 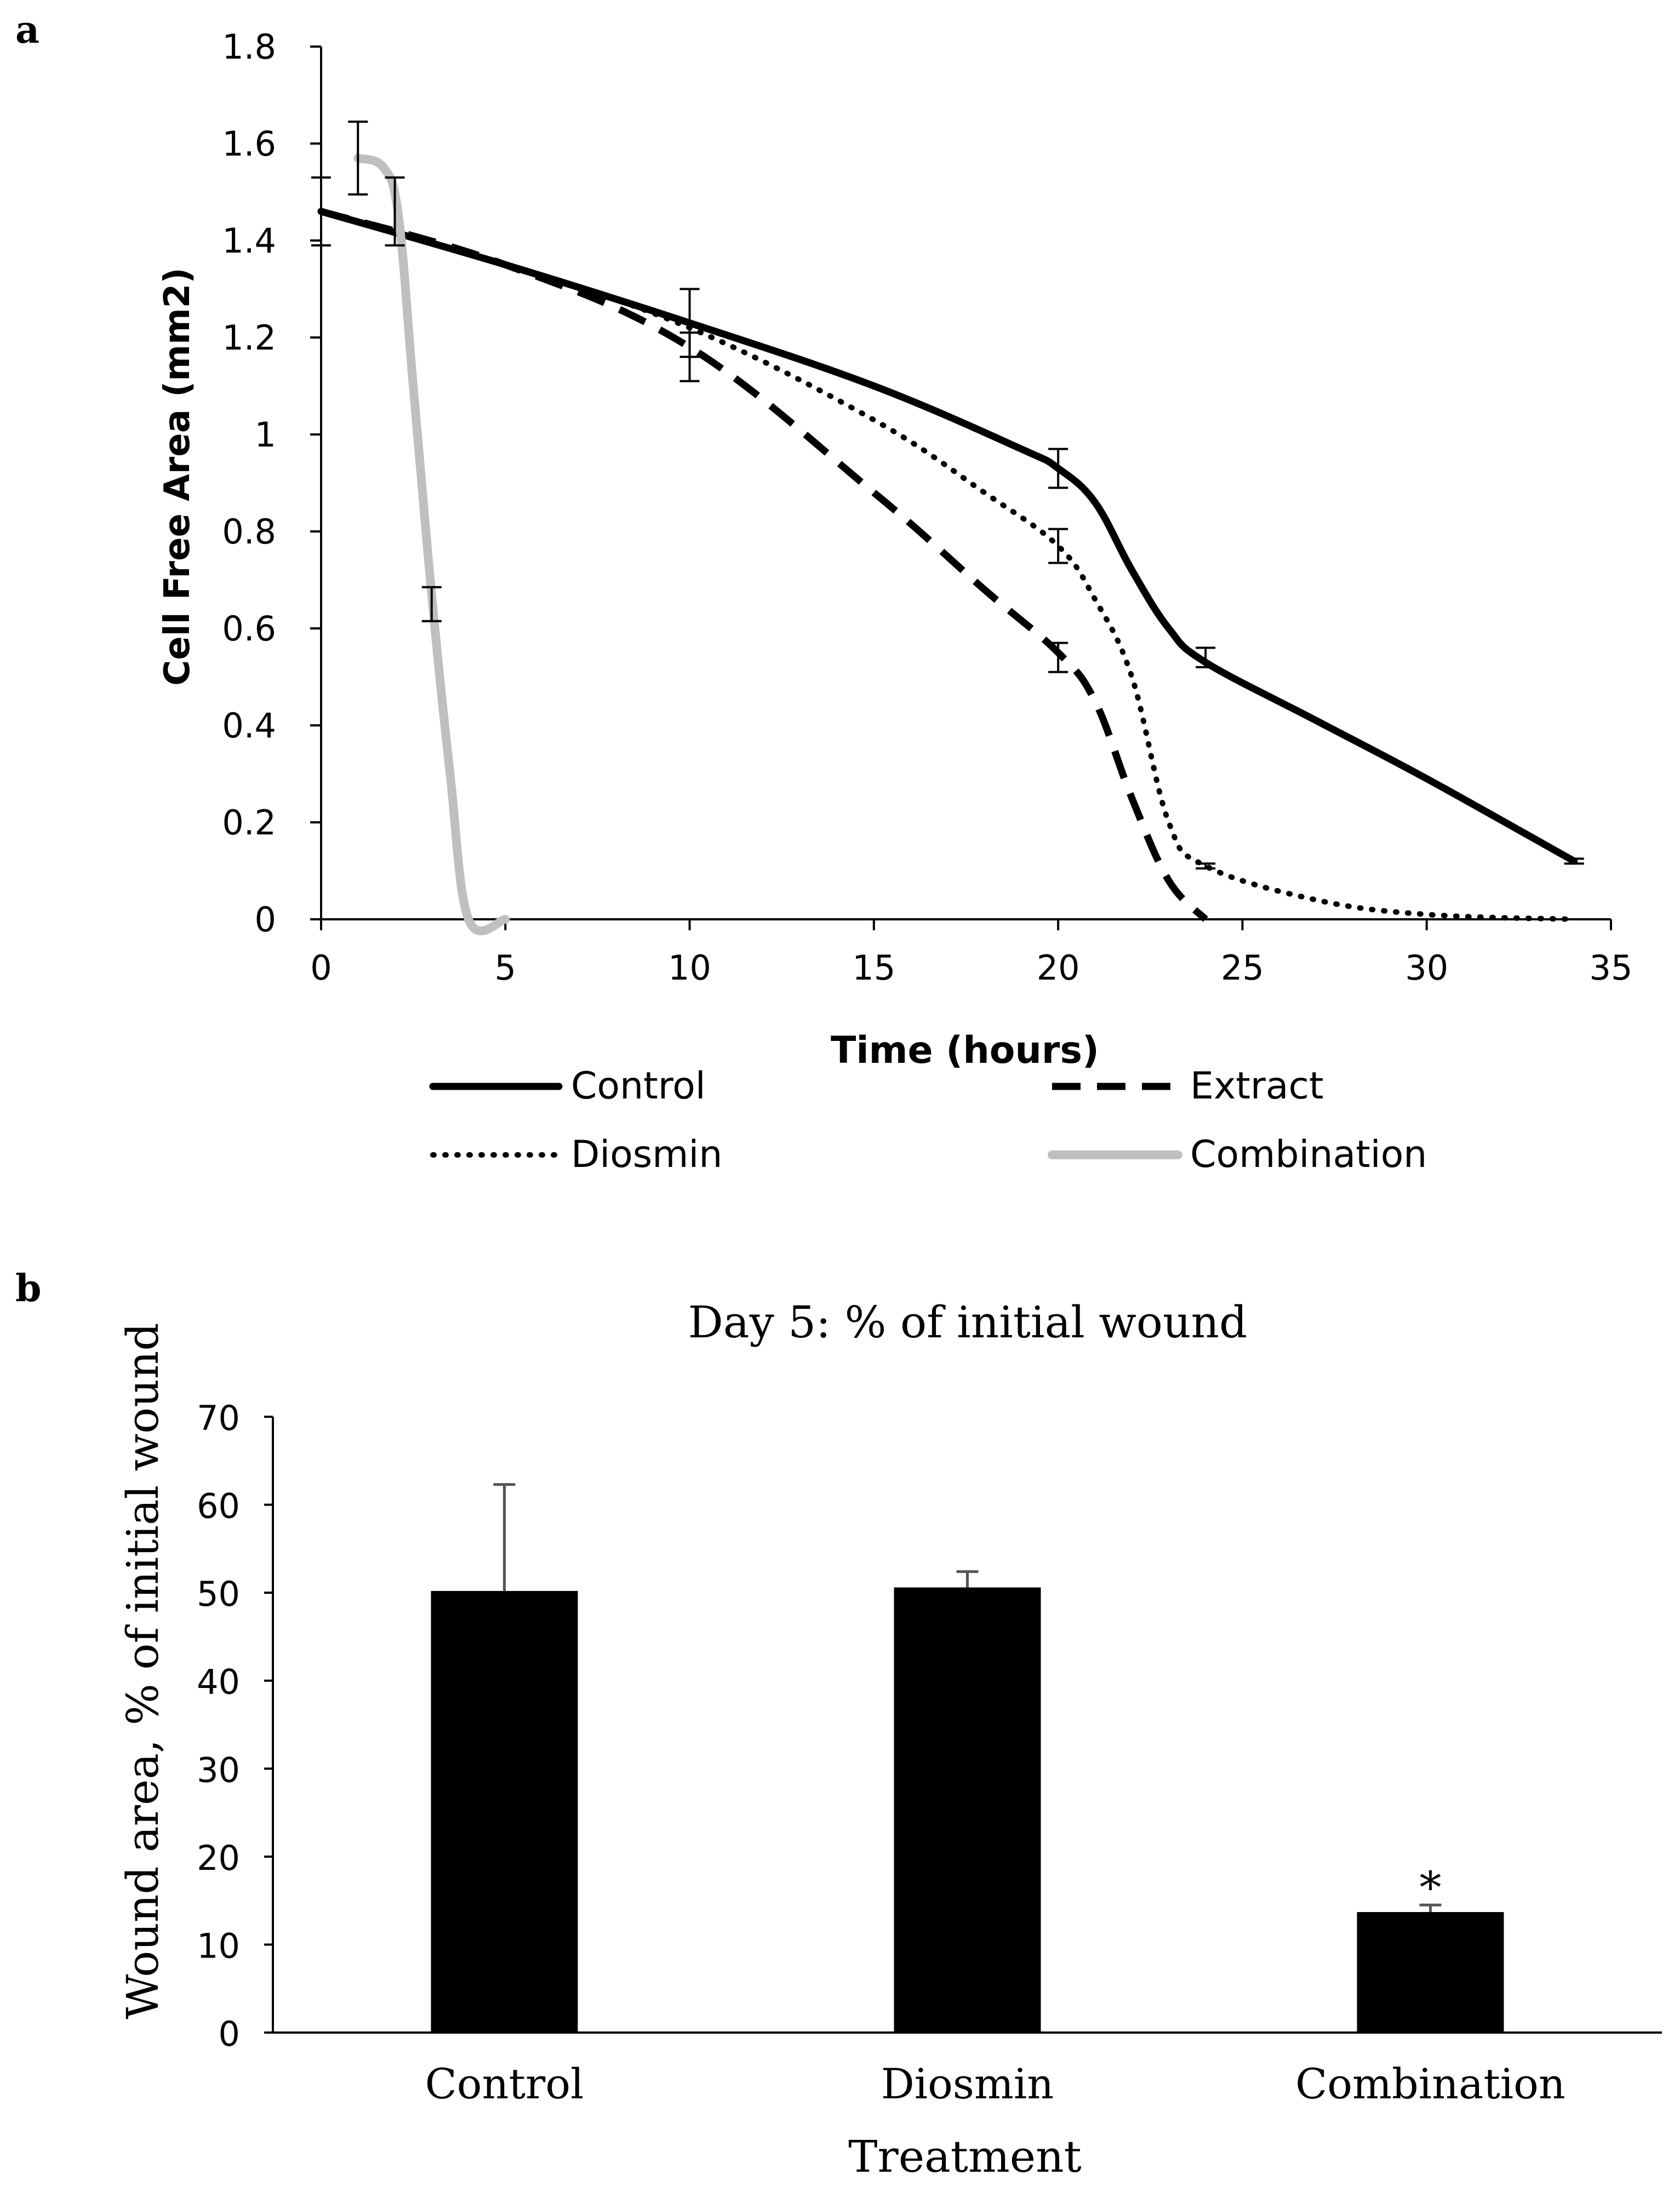 I want to click on y-tick-label: 10, so click(x=218, y=1946).